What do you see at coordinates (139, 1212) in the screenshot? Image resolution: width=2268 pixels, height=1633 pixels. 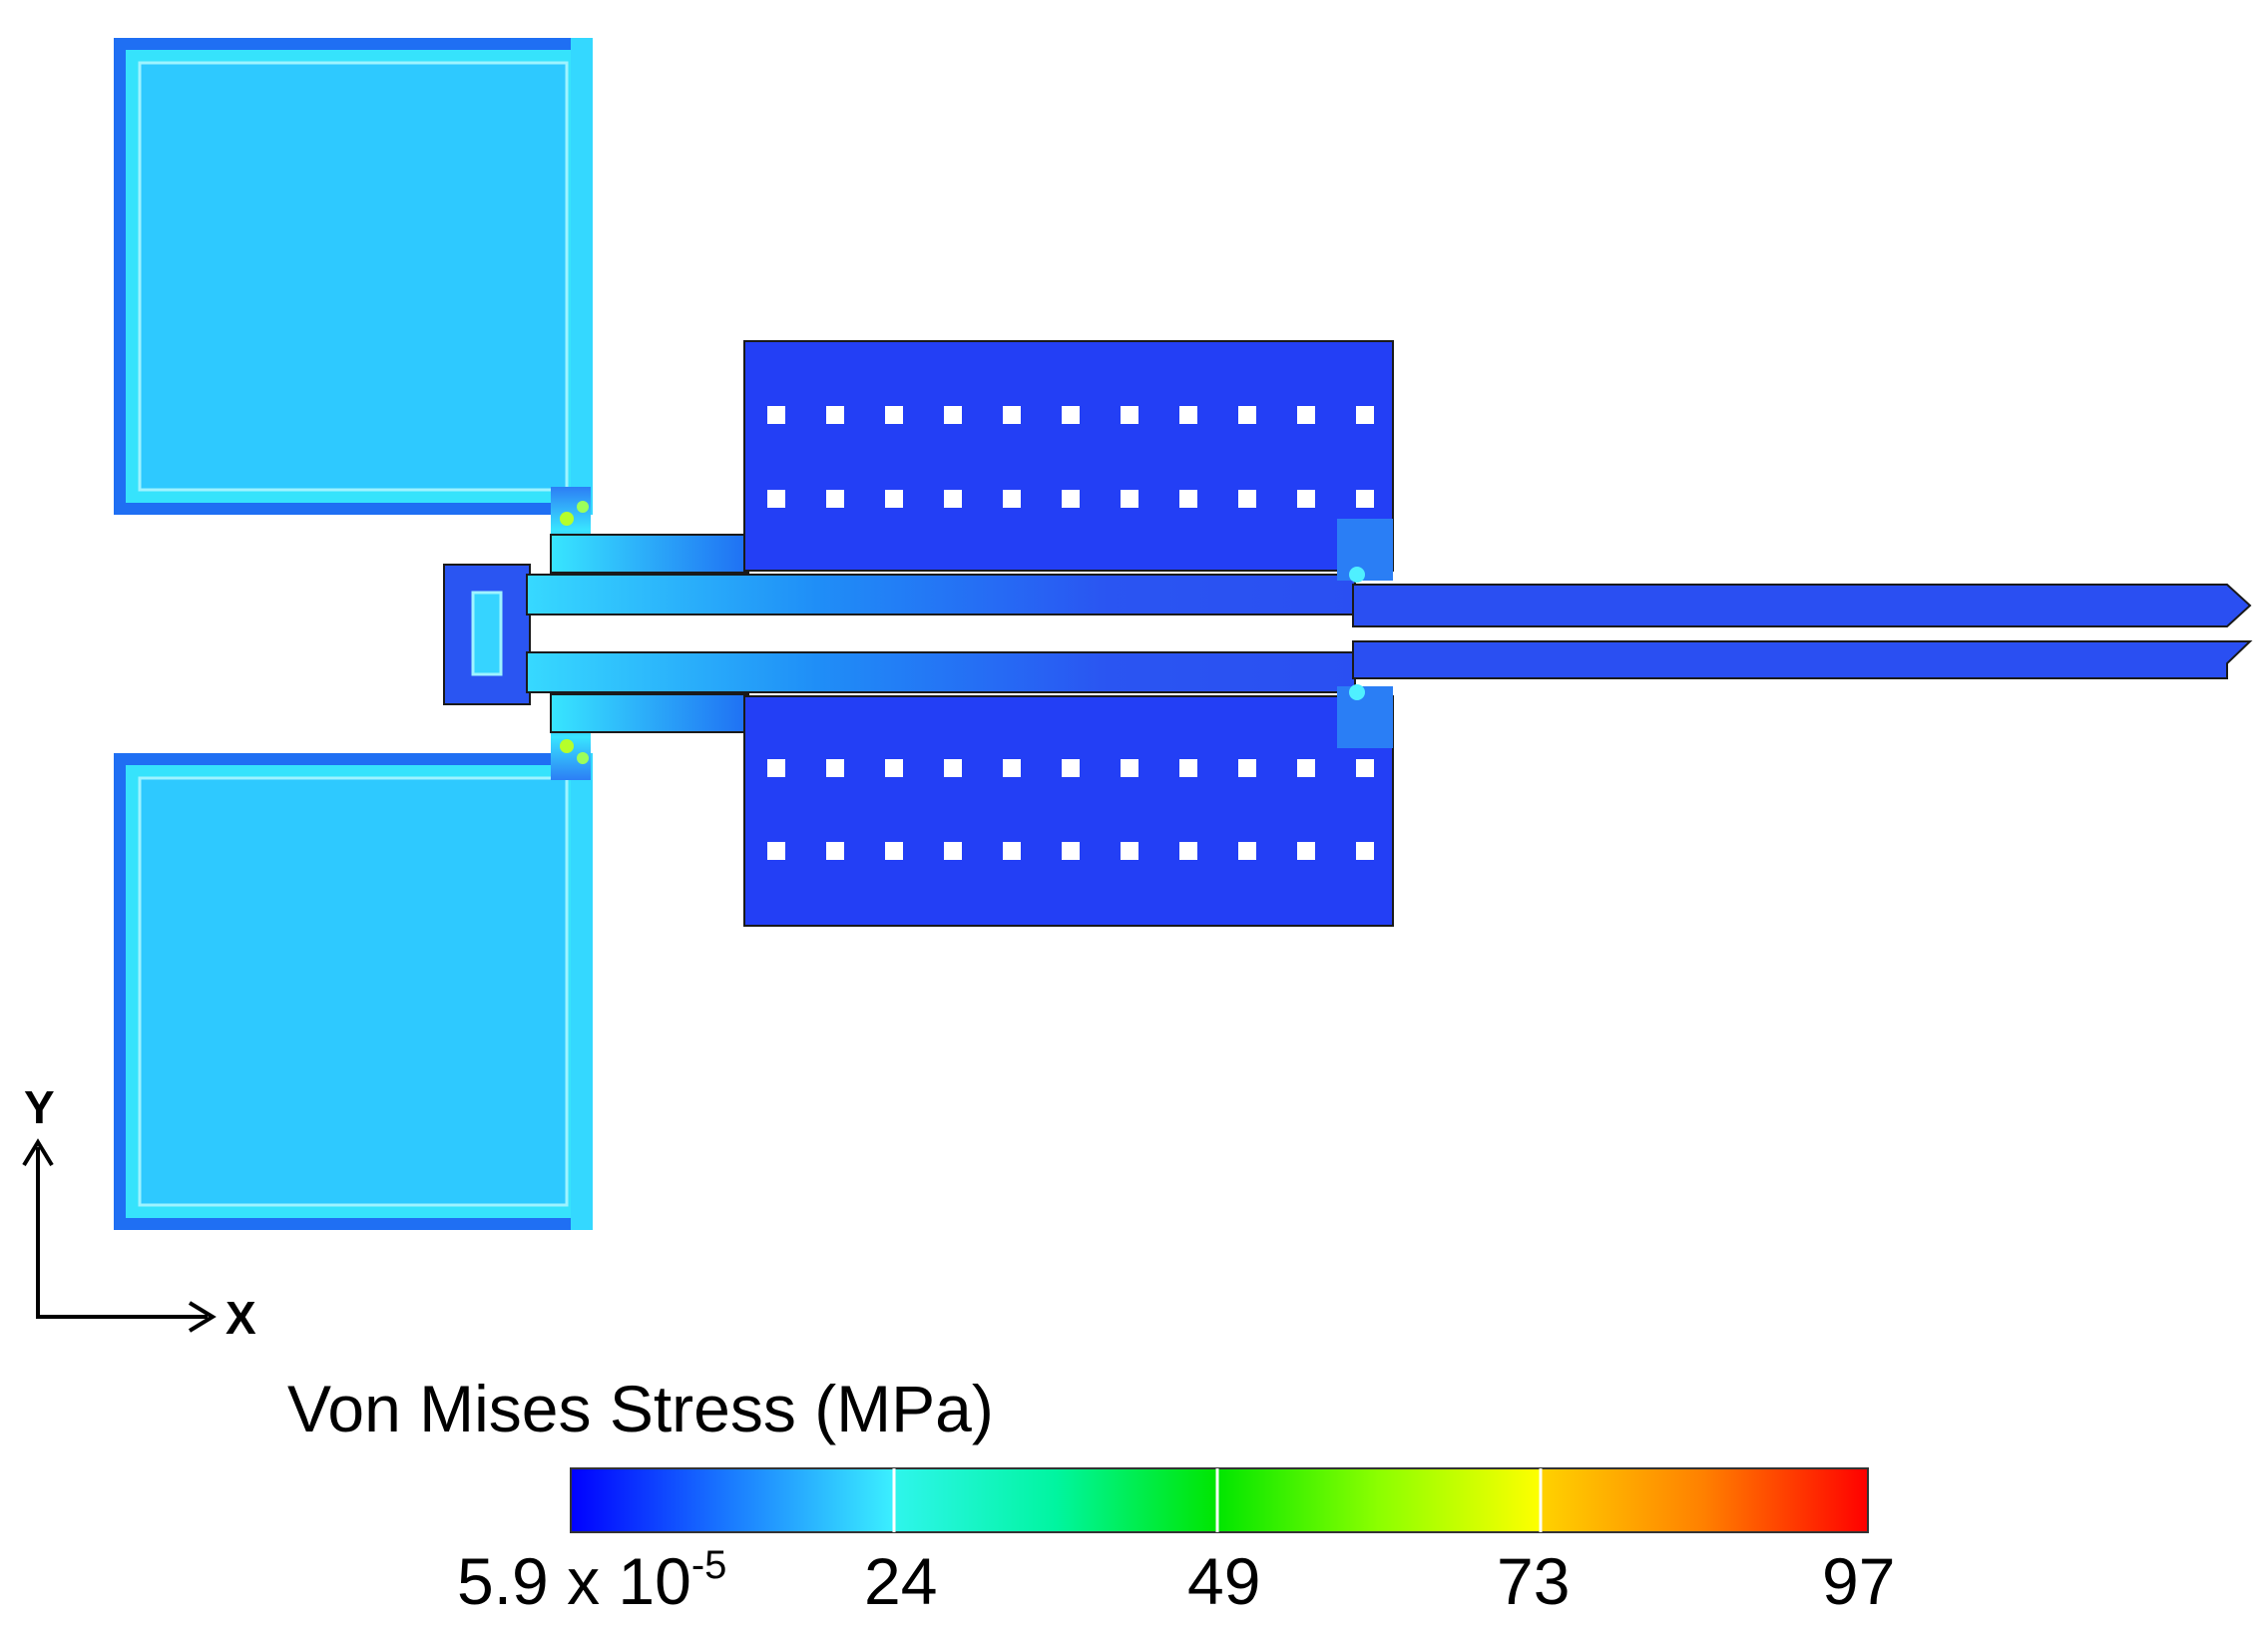 I see `coordinate-axes: Y X` at bounding box center [139, 1212].